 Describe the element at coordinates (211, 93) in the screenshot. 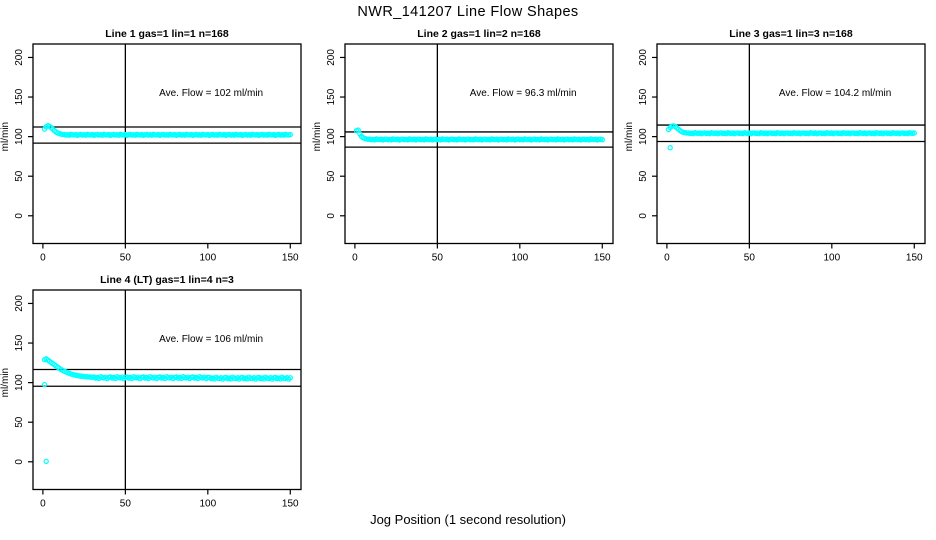

I see `ave-flow-annotation: Ave. Flow = 102 ml/min` at that location.